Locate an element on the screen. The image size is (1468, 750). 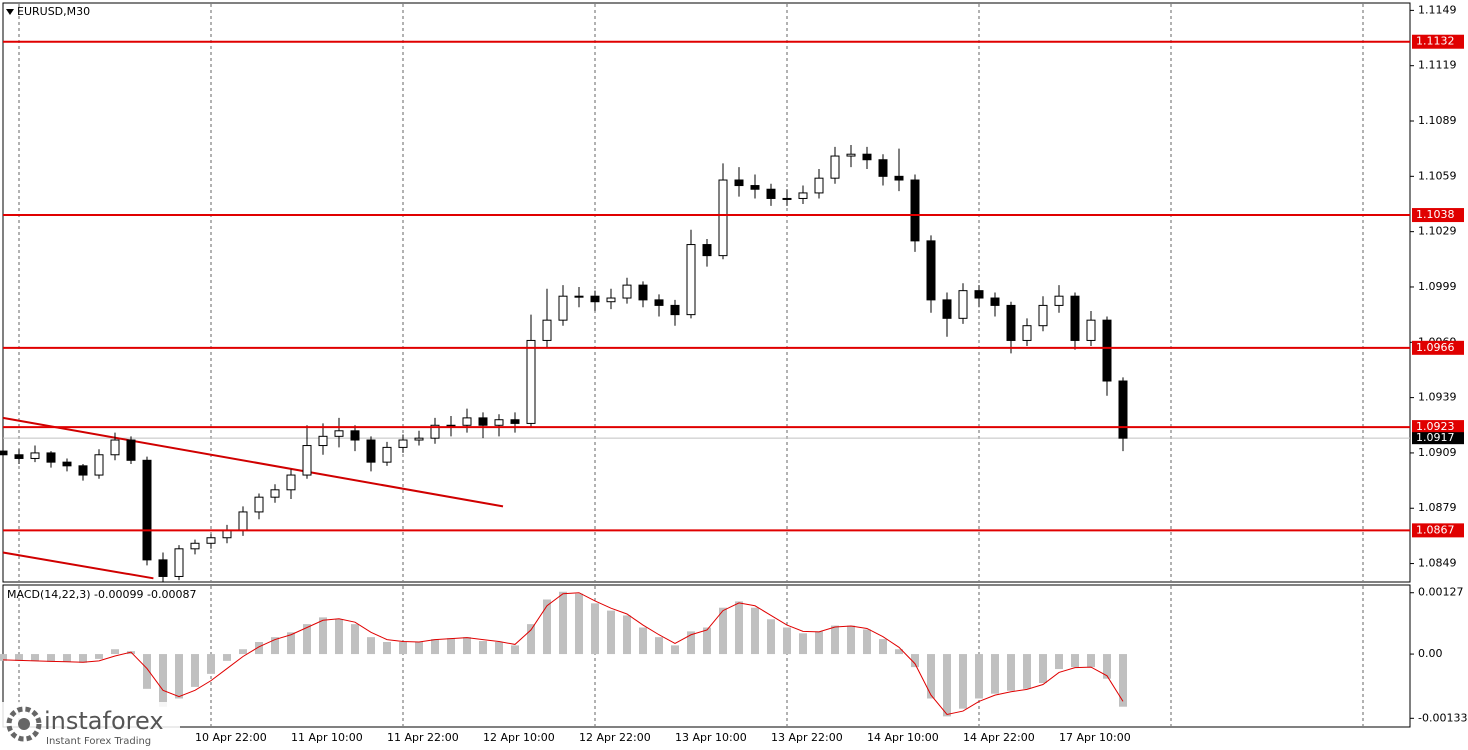
last-price-label: 1.0917 is located at coordinates (1435, 437).